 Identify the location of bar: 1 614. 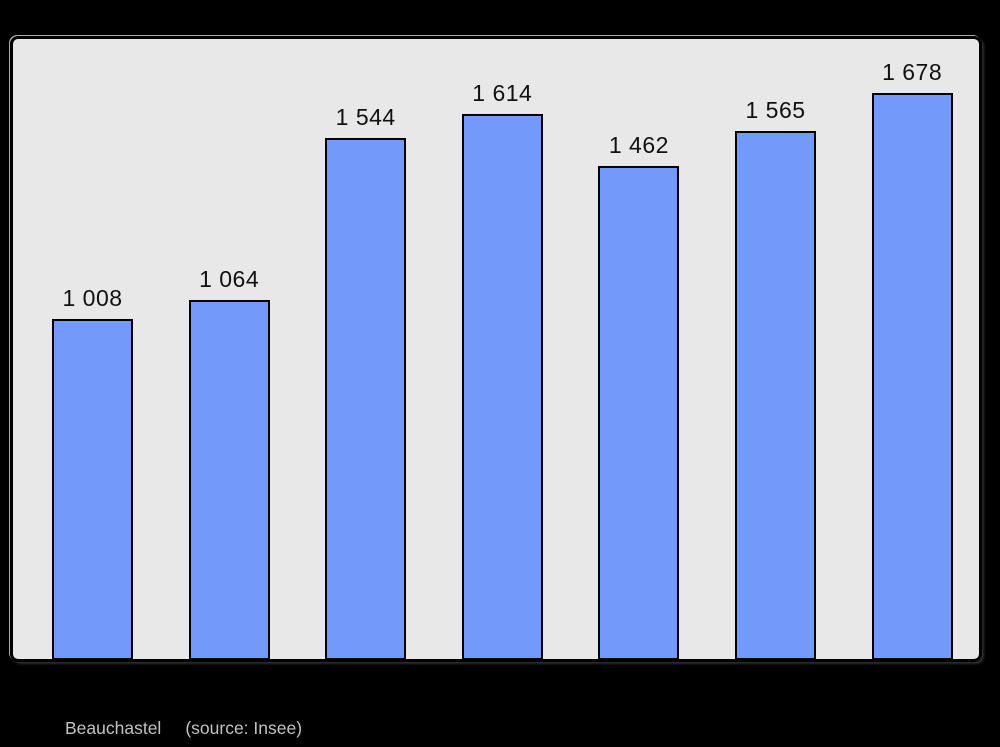
(502, 369).